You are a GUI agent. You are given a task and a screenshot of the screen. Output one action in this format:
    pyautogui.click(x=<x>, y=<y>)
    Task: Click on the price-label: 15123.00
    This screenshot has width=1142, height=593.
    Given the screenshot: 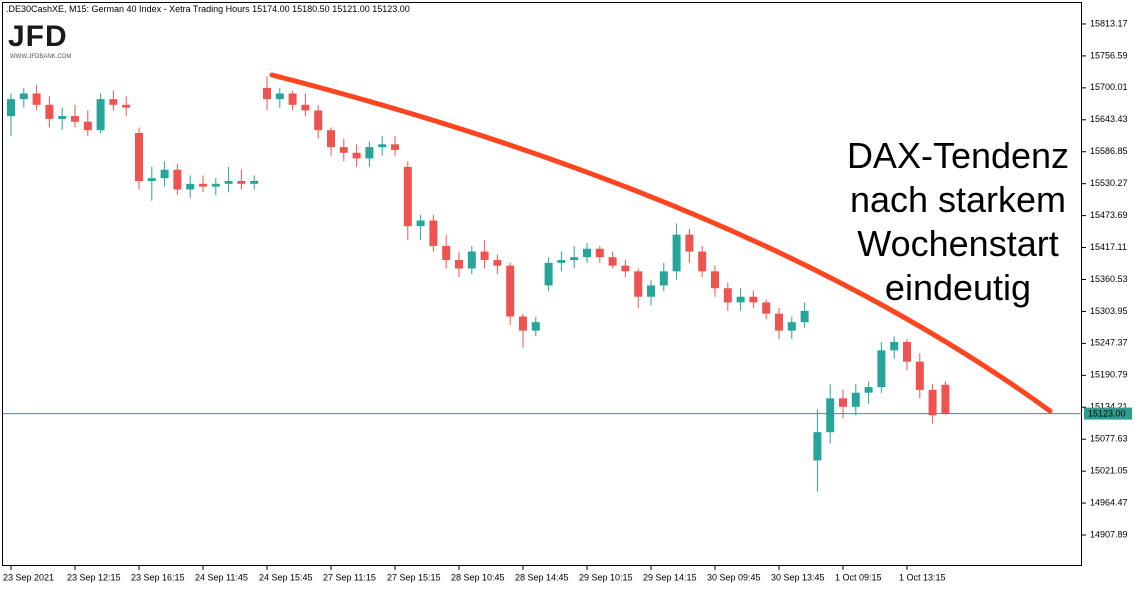 What is the action you would take?
    pyautogui.click(x=1107, y=413)
    